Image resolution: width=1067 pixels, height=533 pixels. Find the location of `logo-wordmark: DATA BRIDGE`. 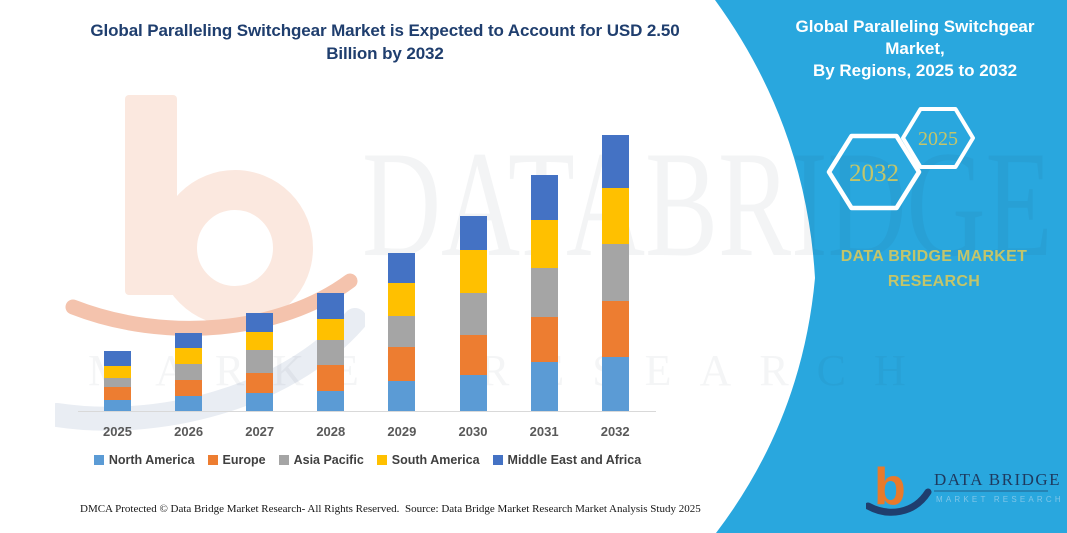

logo-wordmark: DATA BRIDGE is located at coordinates (997, 479).